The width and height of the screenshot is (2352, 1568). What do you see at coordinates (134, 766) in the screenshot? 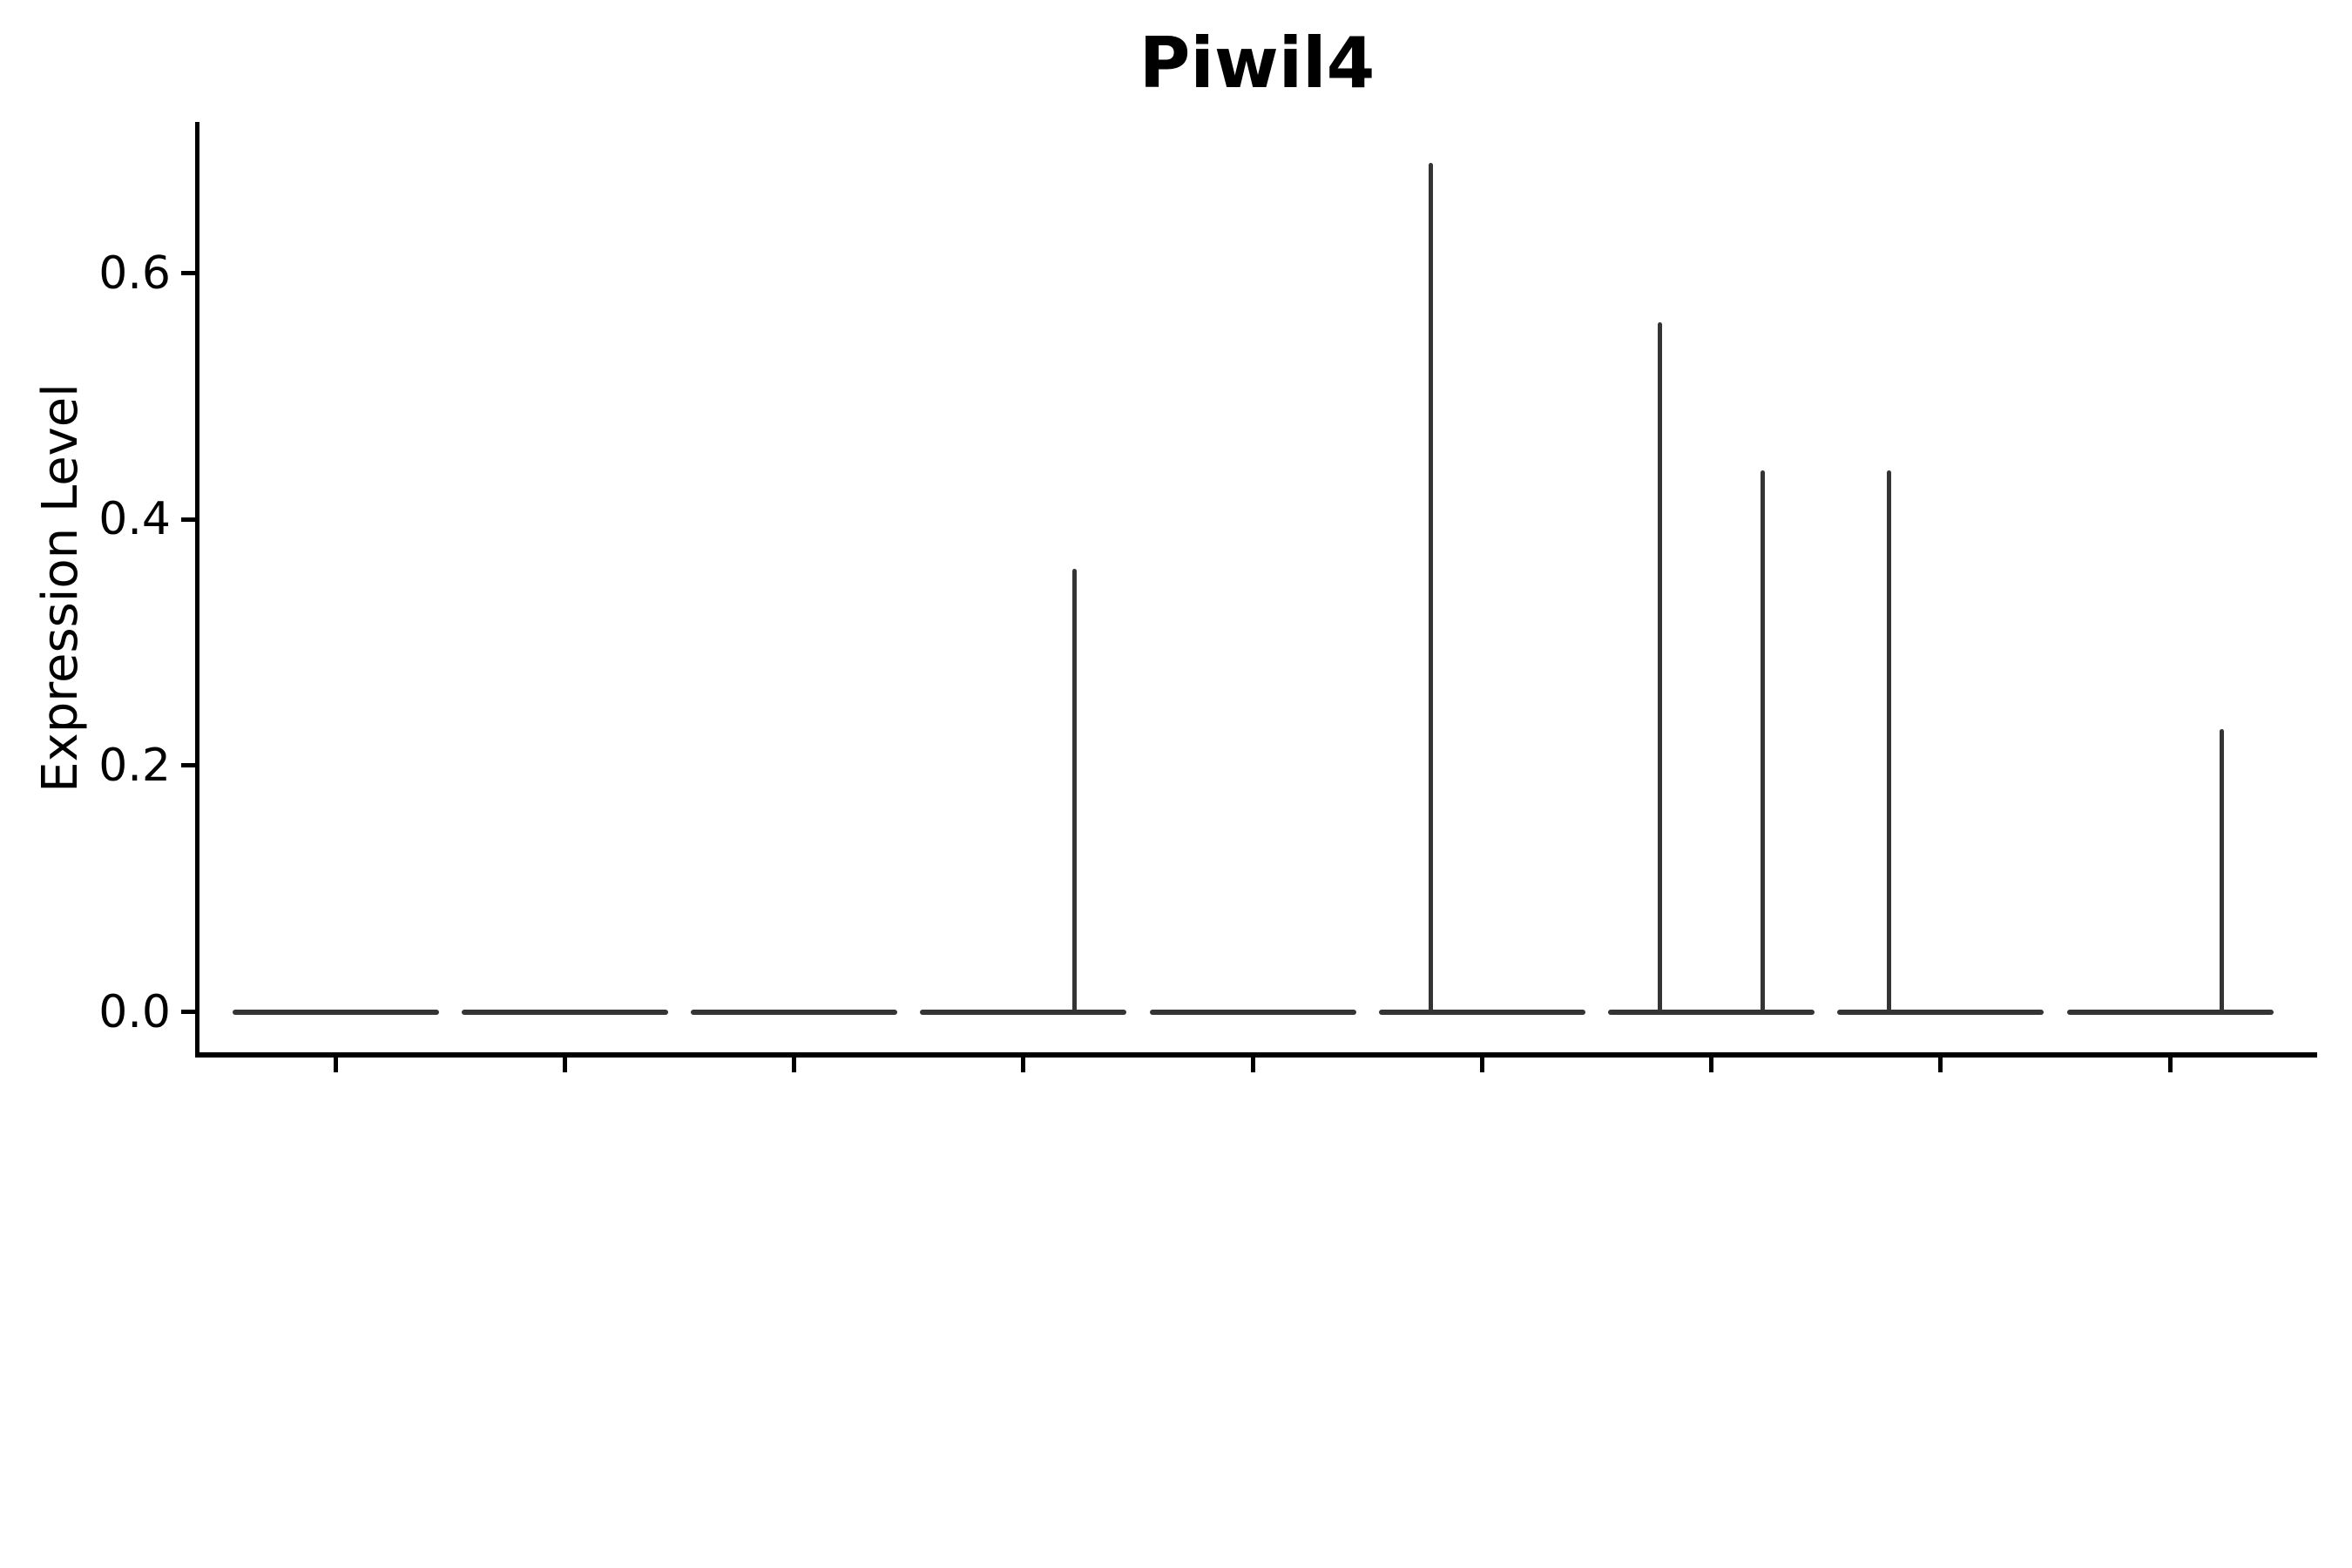
I see `y-tick-label: 0.2` at bounding box center [134, 766].